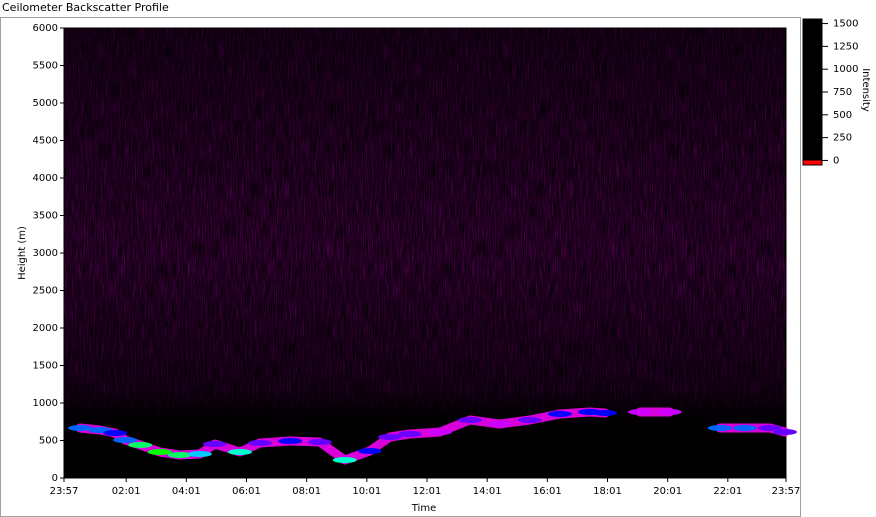 This screenshot has width=876, height=517. What do you see at coordinates (842, 115) in the screenshot?
I see `colorbar-tick-label: 500` at bounding box center [842, 115].